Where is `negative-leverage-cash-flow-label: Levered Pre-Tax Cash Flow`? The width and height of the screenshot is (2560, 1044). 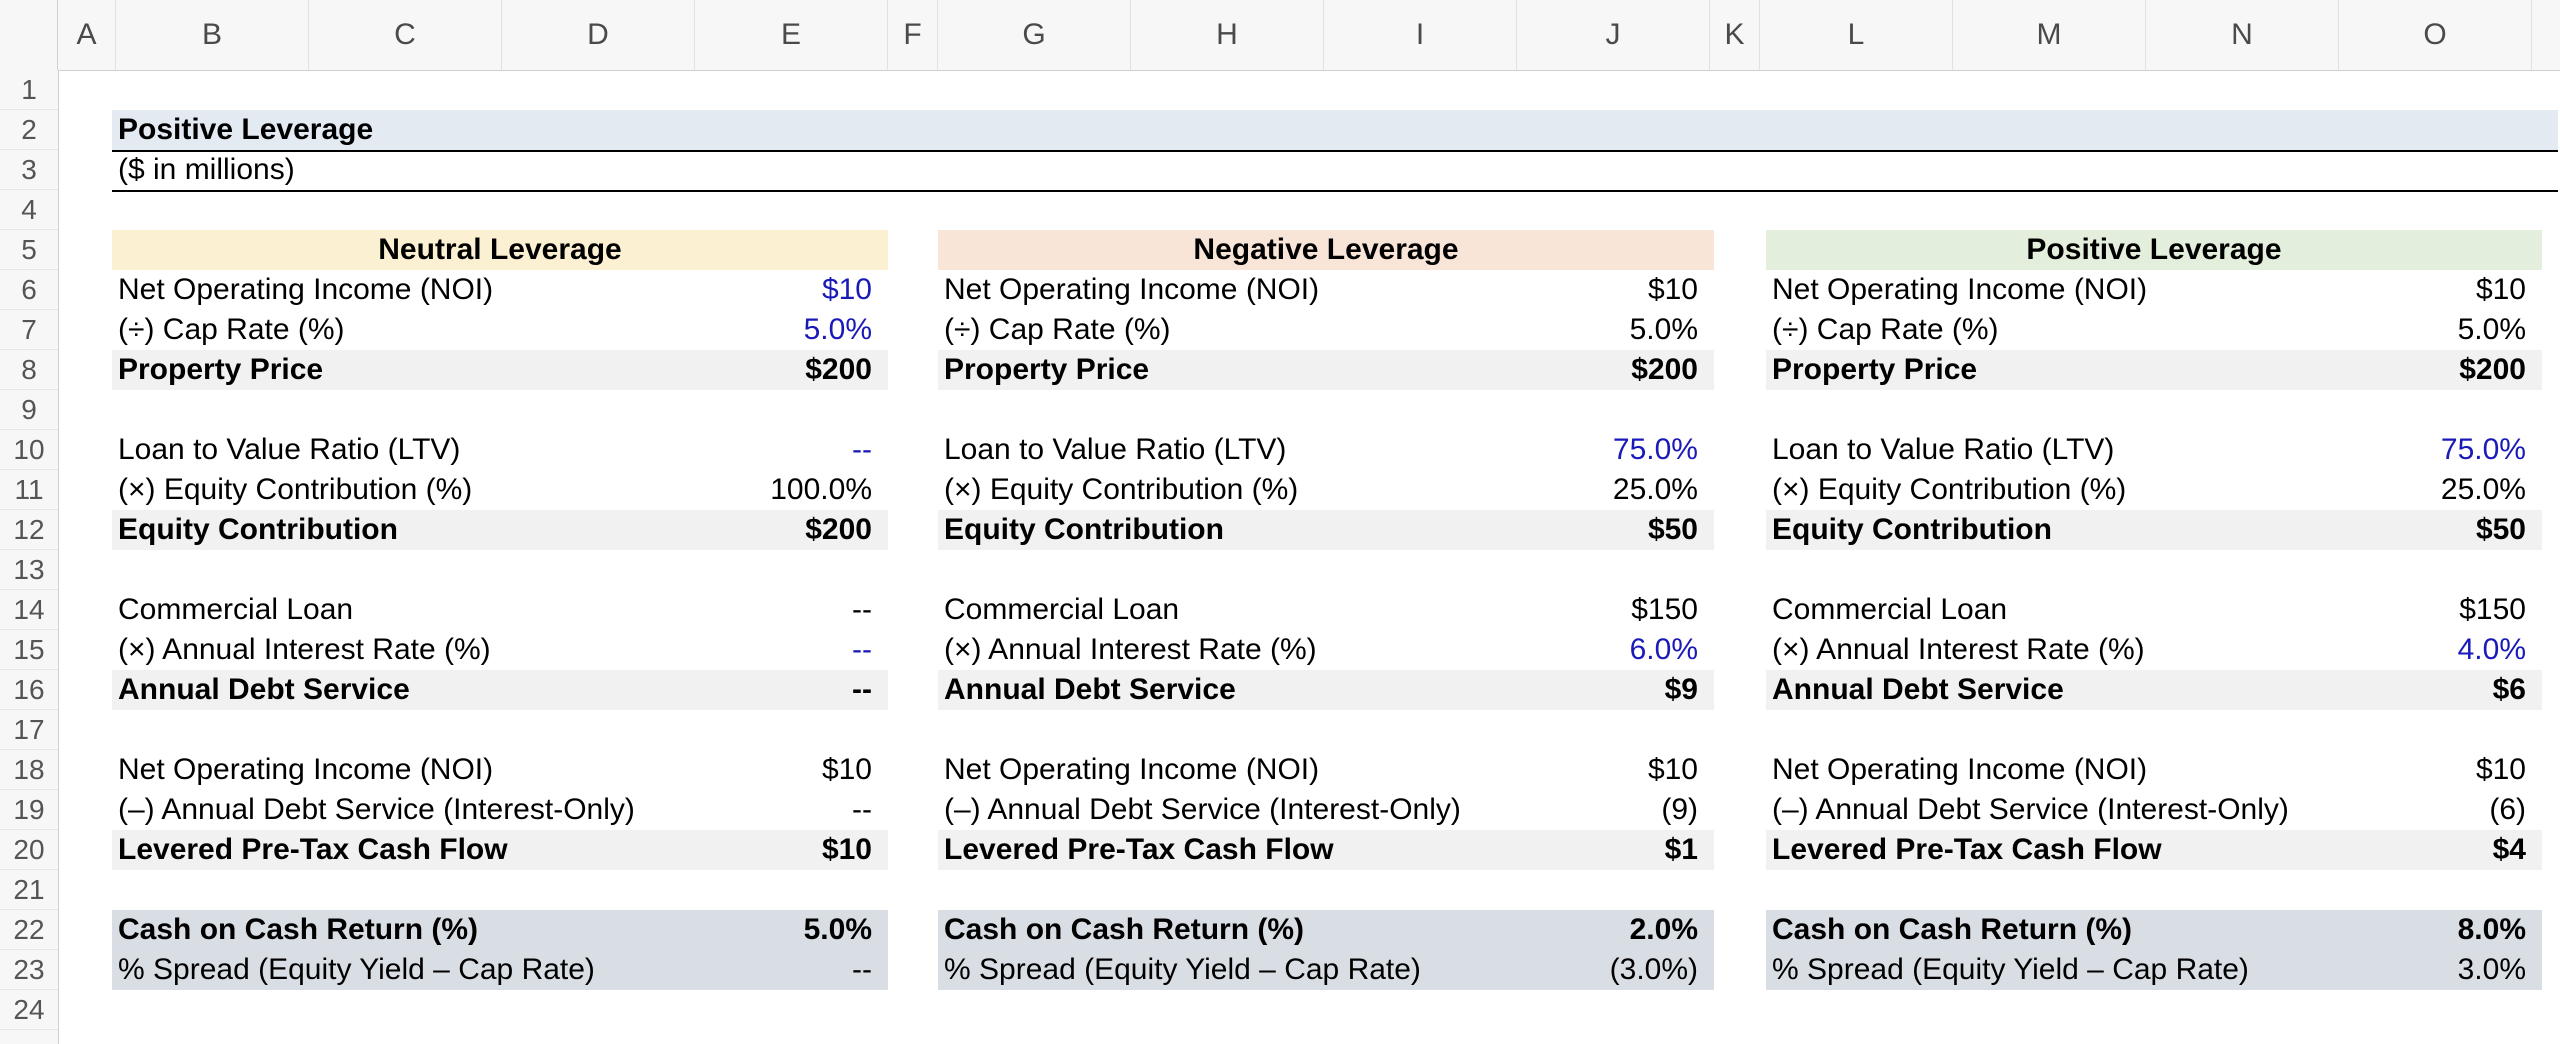 negative-leverage-cash-flow-label: Levered Pre-Tax Cash Flow is located at coordinates (1139, 849).